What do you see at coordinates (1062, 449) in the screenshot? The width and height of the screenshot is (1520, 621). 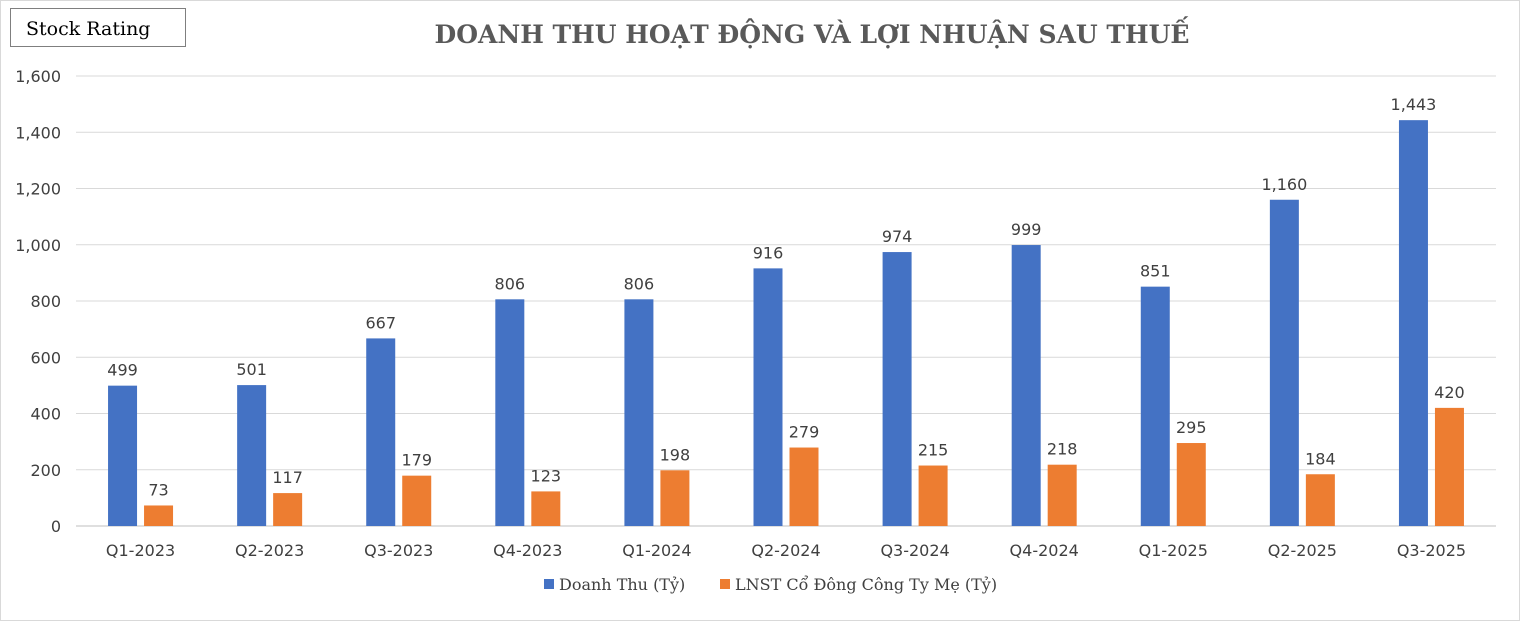 I see `data-label: 218` at bounding box center [1062, 449].